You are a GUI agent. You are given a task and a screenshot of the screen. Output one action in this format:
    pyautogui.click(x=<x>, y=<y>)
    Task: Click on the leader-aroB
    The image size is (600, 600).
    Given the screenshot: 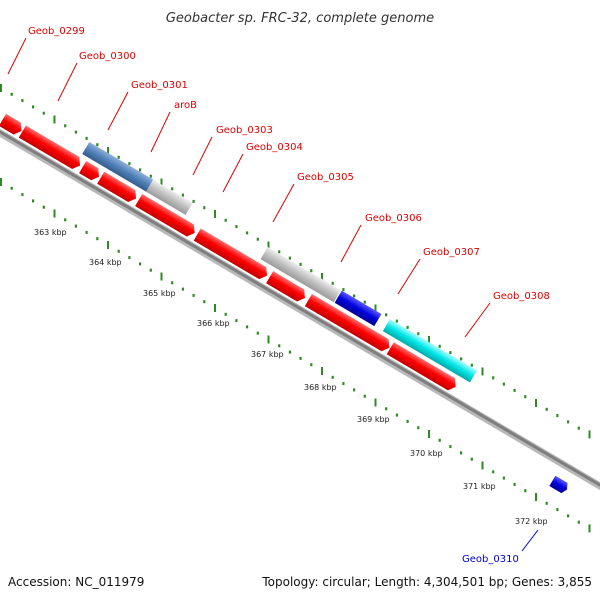 What is the action you would take?
    pyautogui.click(x=160, y=132)
    